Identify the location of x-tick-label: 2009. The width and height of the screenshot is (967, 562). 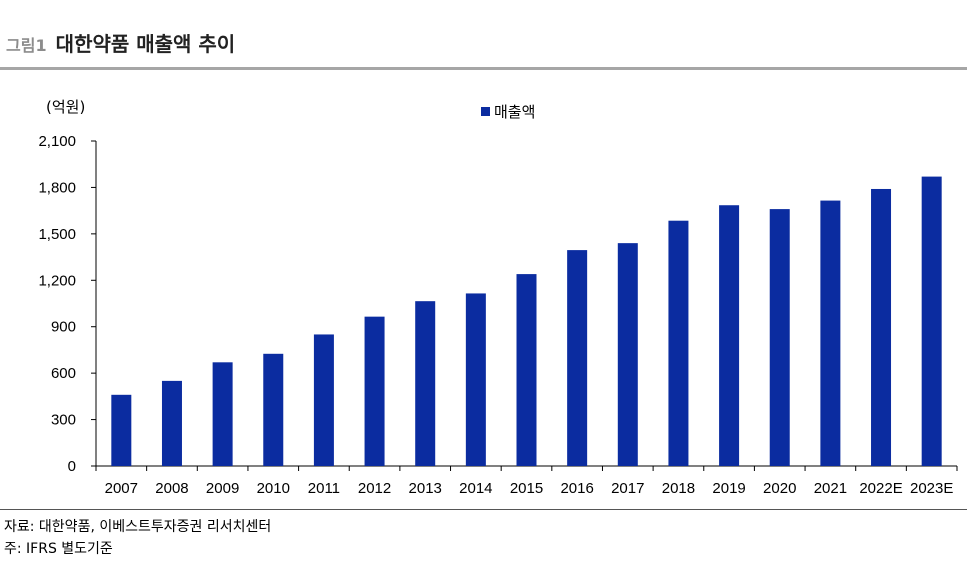
(222, 488).